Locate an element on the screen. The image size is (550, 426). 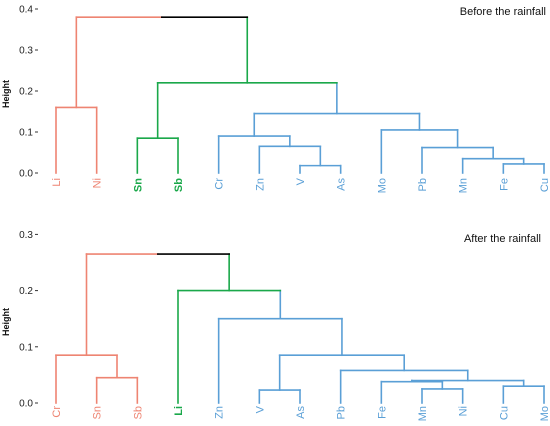
panel-title: After the rainfall is located at coordinates (502, 239).